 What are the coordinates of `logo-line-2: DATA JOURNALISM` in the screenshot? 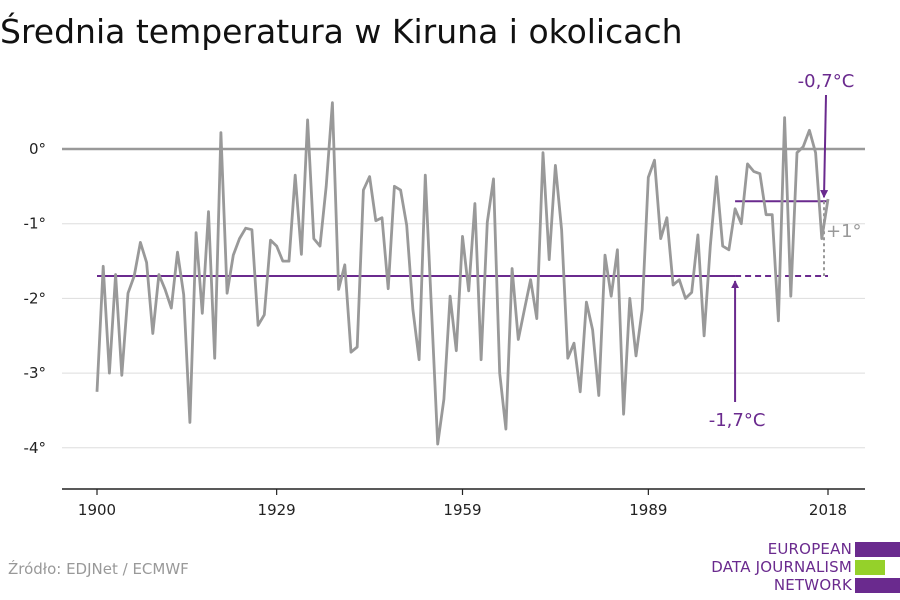 It's located at (781, 567).